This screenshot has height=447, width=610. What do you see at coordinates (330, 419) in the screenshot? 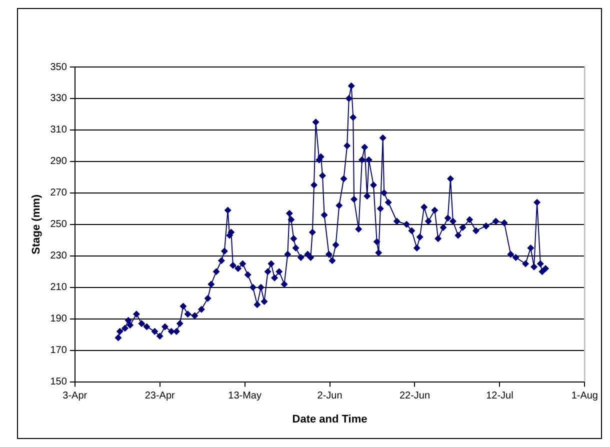
I see `x-axis-title: Date and Time` at bounding box center [330, 419].